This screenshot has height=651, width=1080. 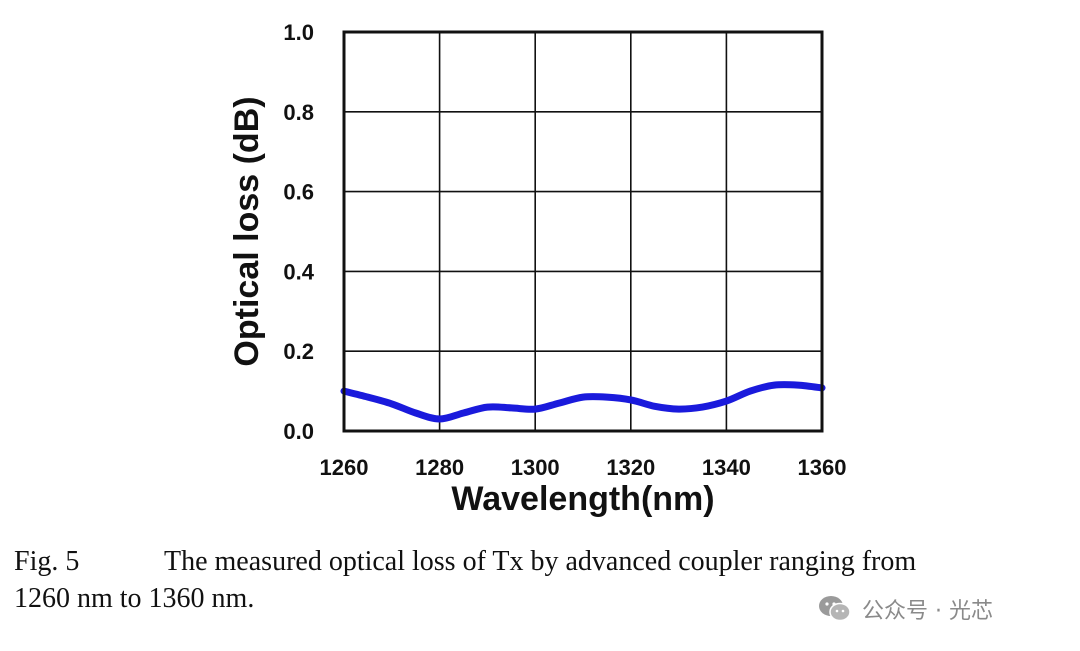 What do you see at coordinates (47, 561) in the screenshot?
I see `figure-label: Fig. 5` at bounding box center [47, 561].